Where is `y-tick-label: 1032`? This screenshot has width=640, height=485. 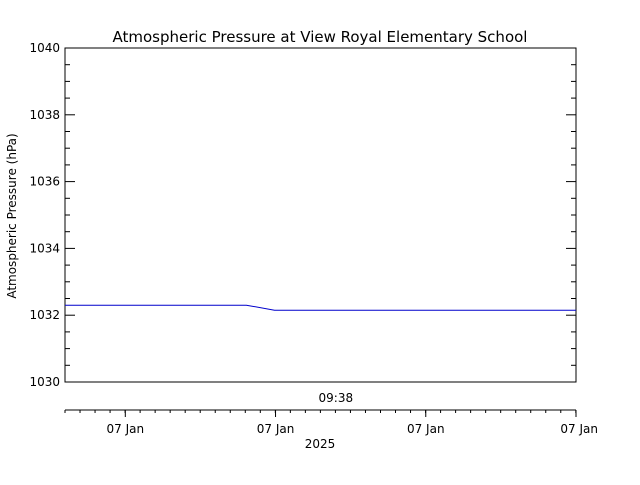 y-tick-label: 1032 is located at coordinates (44, 315).